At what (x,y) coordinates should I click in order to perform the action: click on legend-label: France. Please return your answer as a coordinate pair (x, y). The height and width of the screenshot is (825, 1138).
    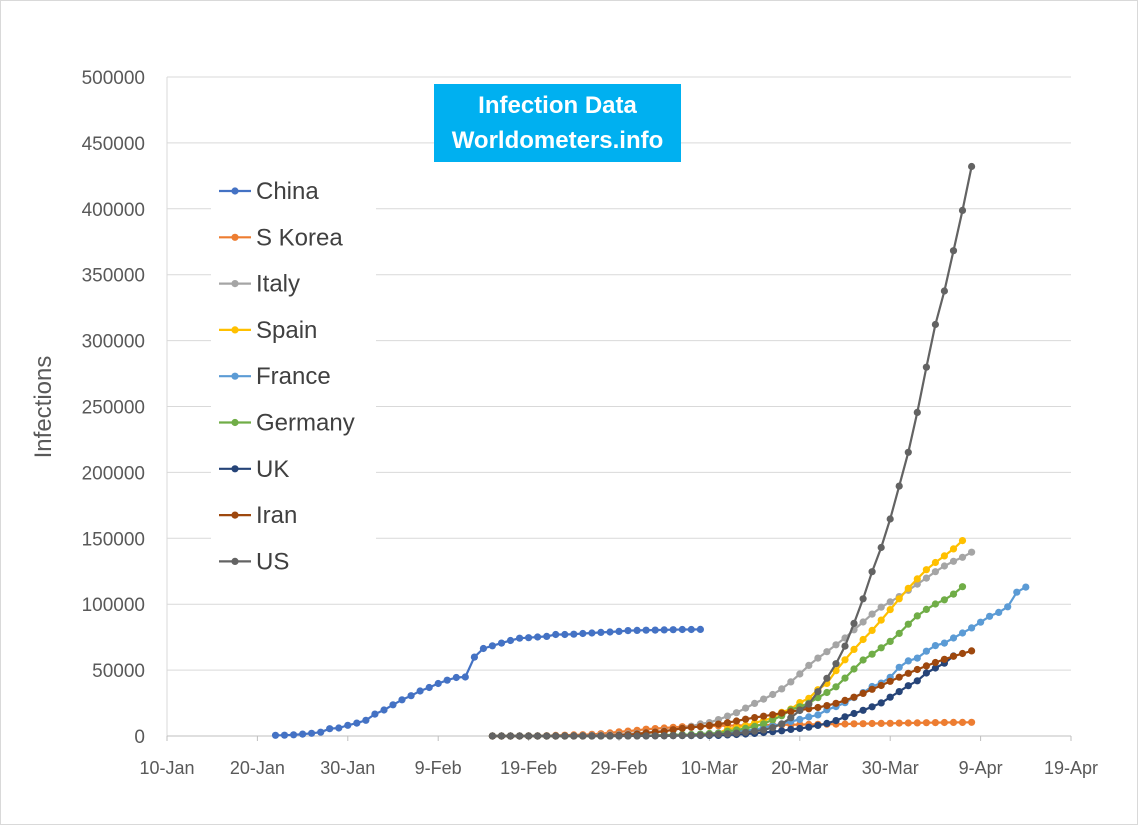
    Looking at the image, I should click on (293, 376).